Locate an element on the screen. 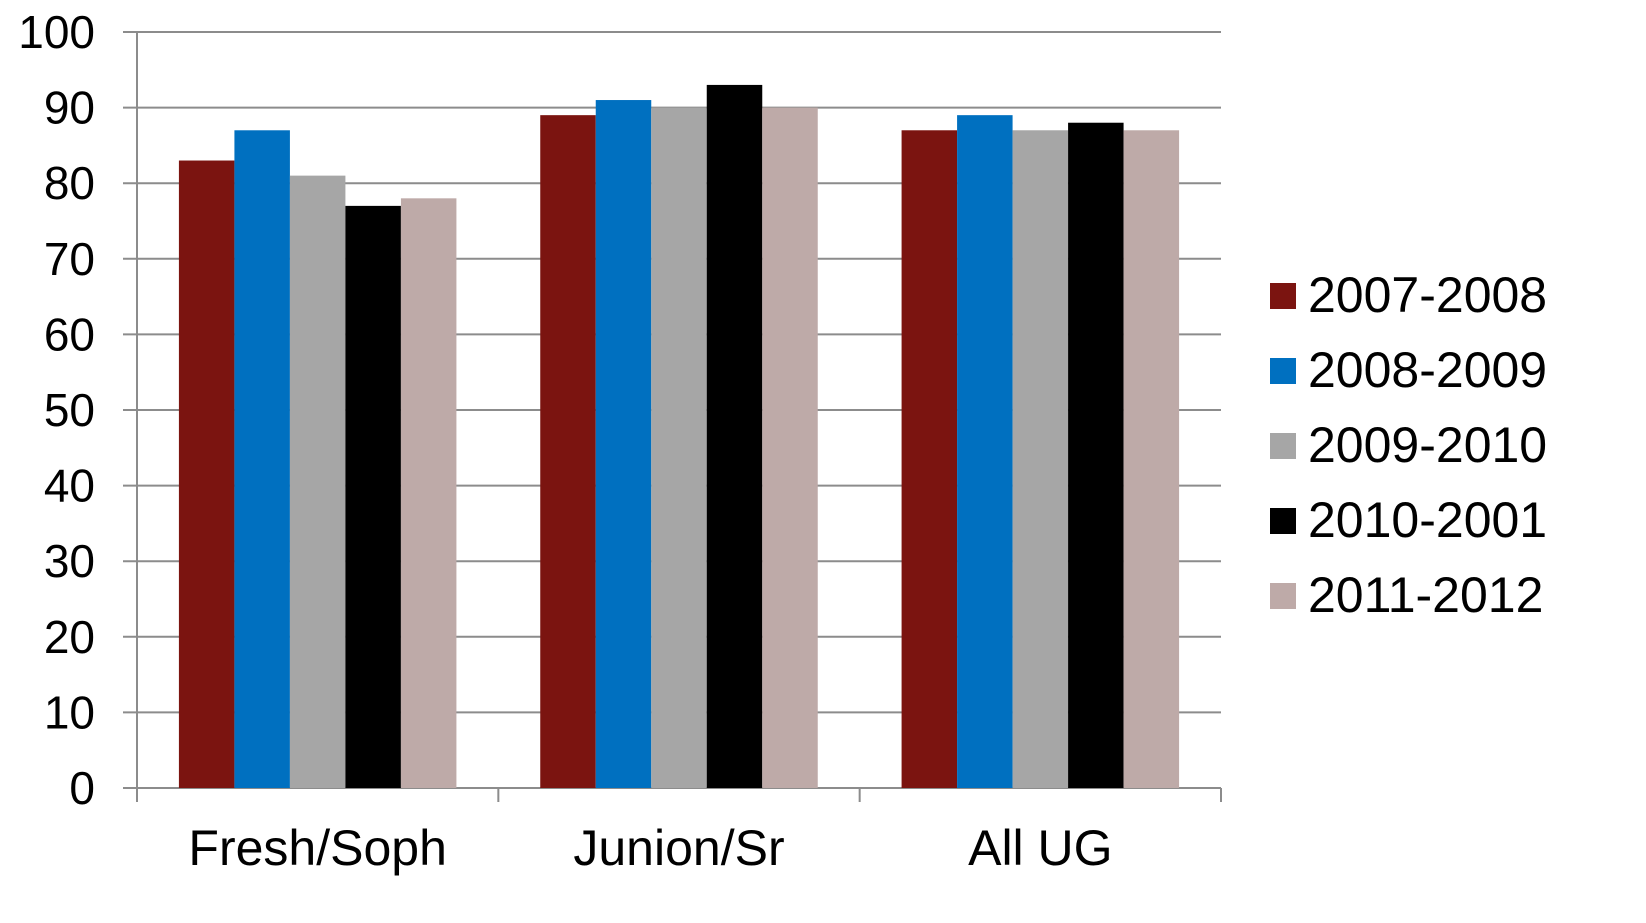  y-tick-label: 20 is located at coordinates (69, 637).